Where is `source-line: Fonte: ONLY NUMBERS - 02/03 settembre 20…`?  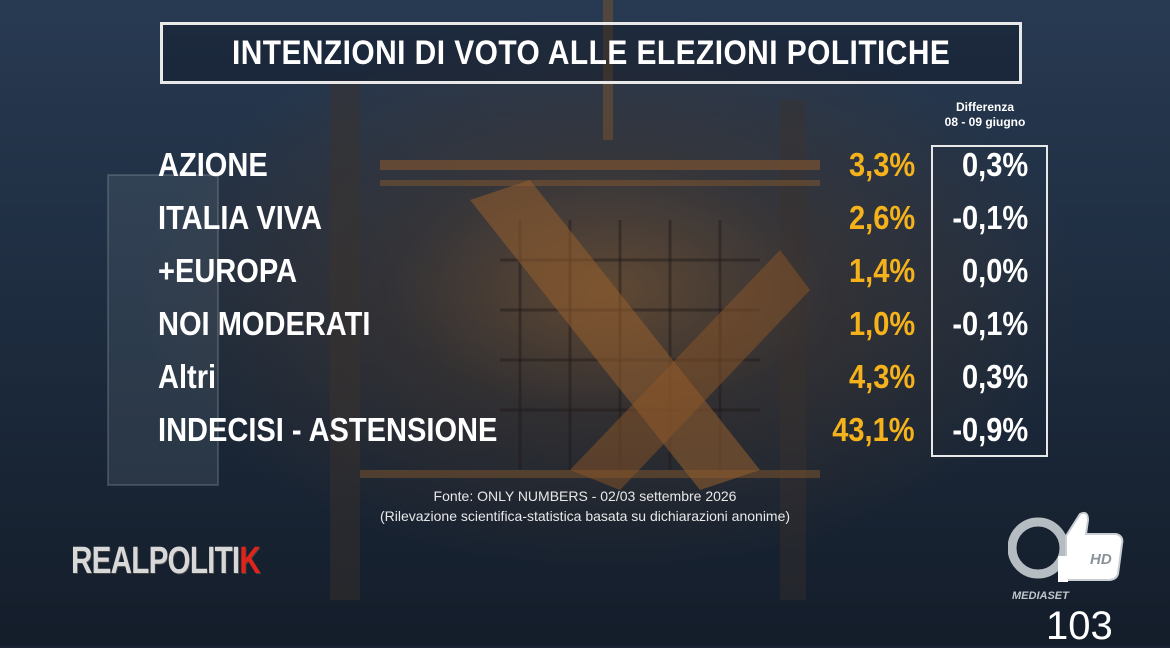 source-line: Fonte: ONLY NUMBERS - 02/03 settembre 20… is located at coordinates (585, 496).